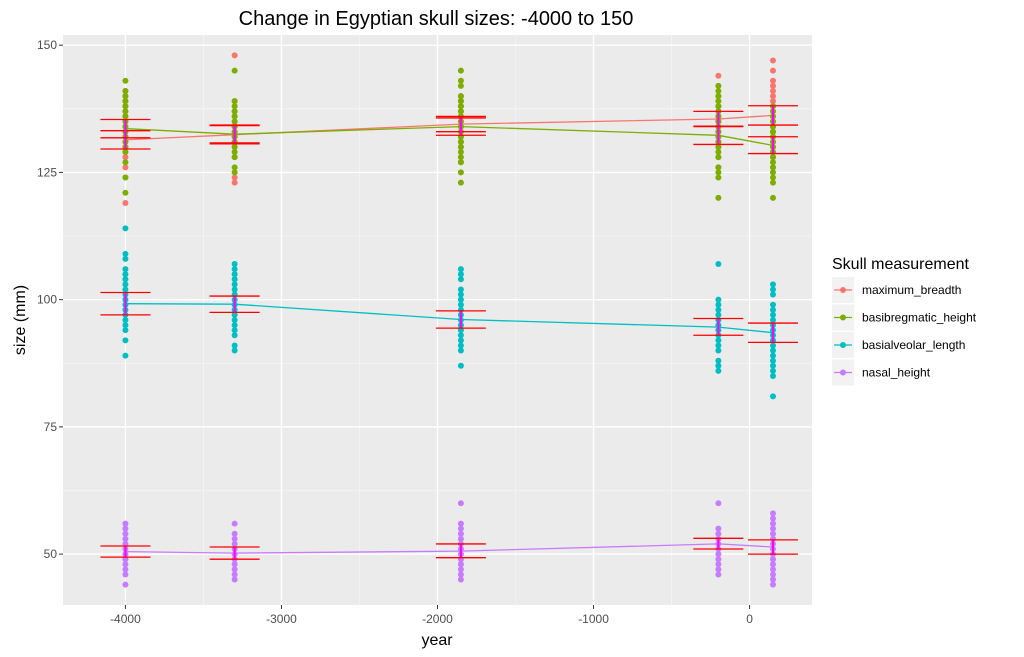  What do you see at coordinates (449, 548) in the screenshot?
I see `errorbars-nasal_height` at bounding box center [449, 548].